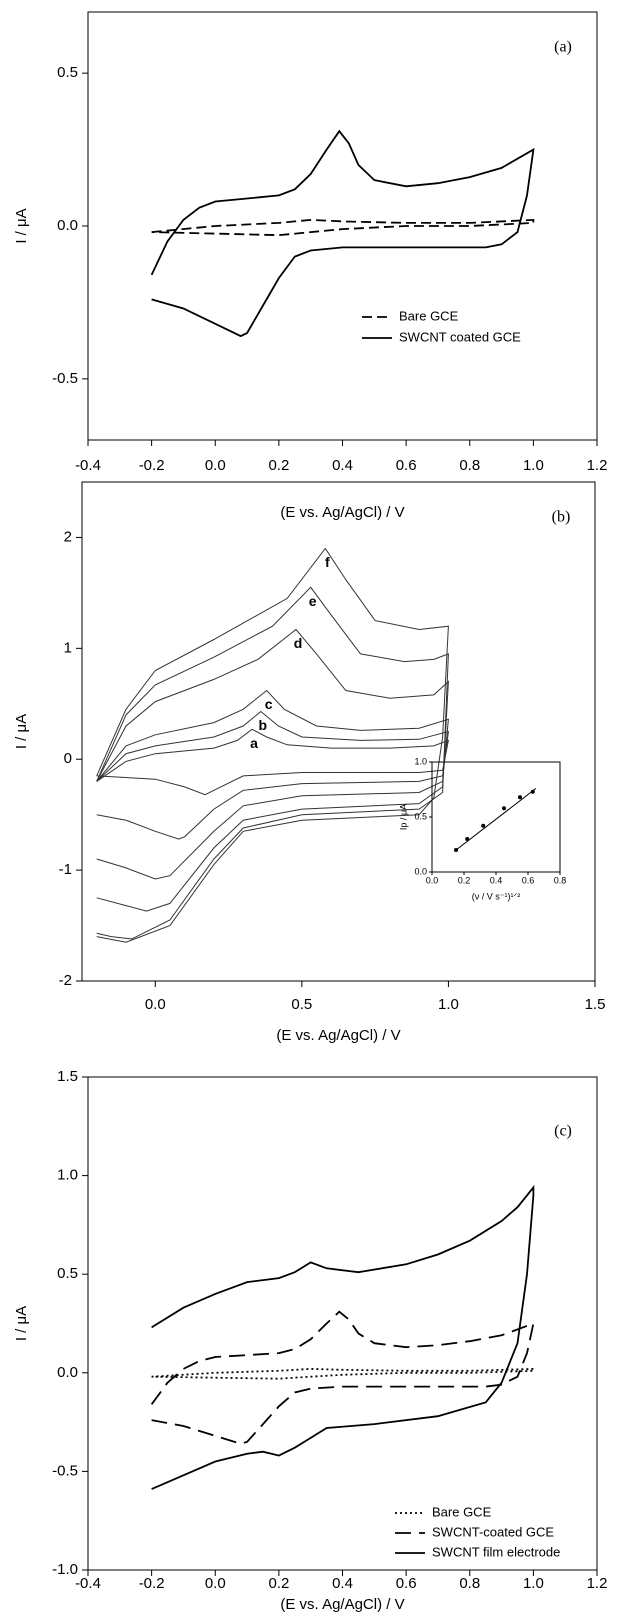 The width and height of the screenshot is (626, 1617). What do you see at coordinates (254, 743) in the screenshot?
I see `curve-name: a` at bounding box center [254, 743].